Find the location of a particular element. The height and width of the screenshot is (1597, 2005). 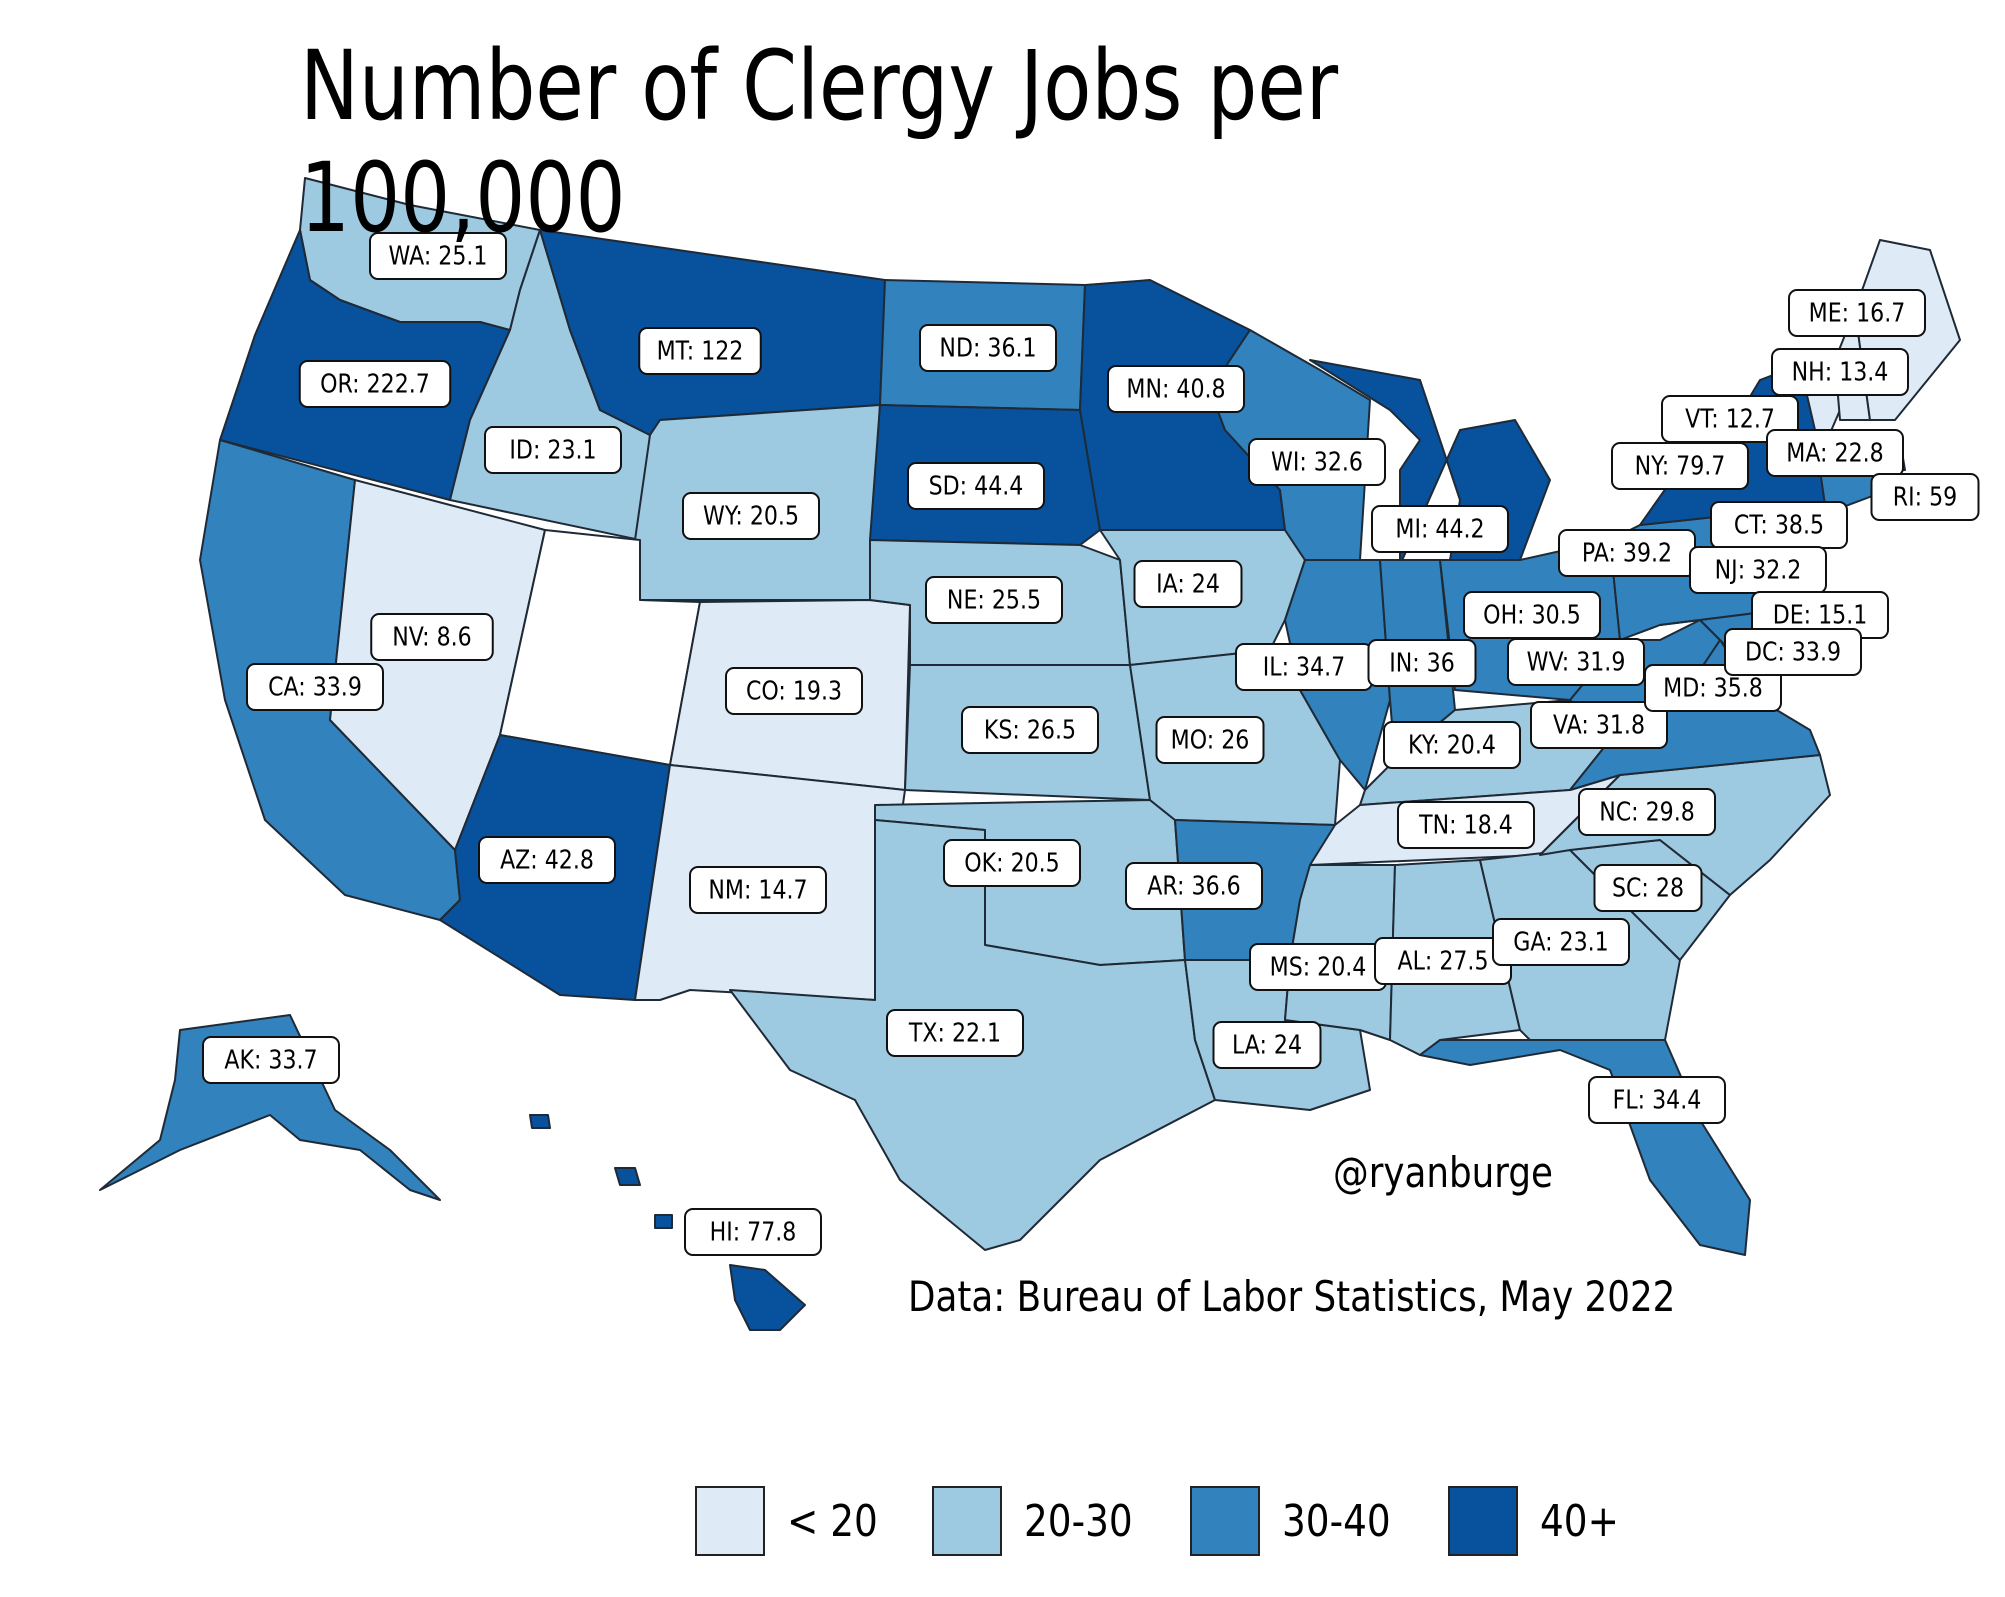

state-label-text-id: ID: 23.1 is located at coordinates (552, 450).